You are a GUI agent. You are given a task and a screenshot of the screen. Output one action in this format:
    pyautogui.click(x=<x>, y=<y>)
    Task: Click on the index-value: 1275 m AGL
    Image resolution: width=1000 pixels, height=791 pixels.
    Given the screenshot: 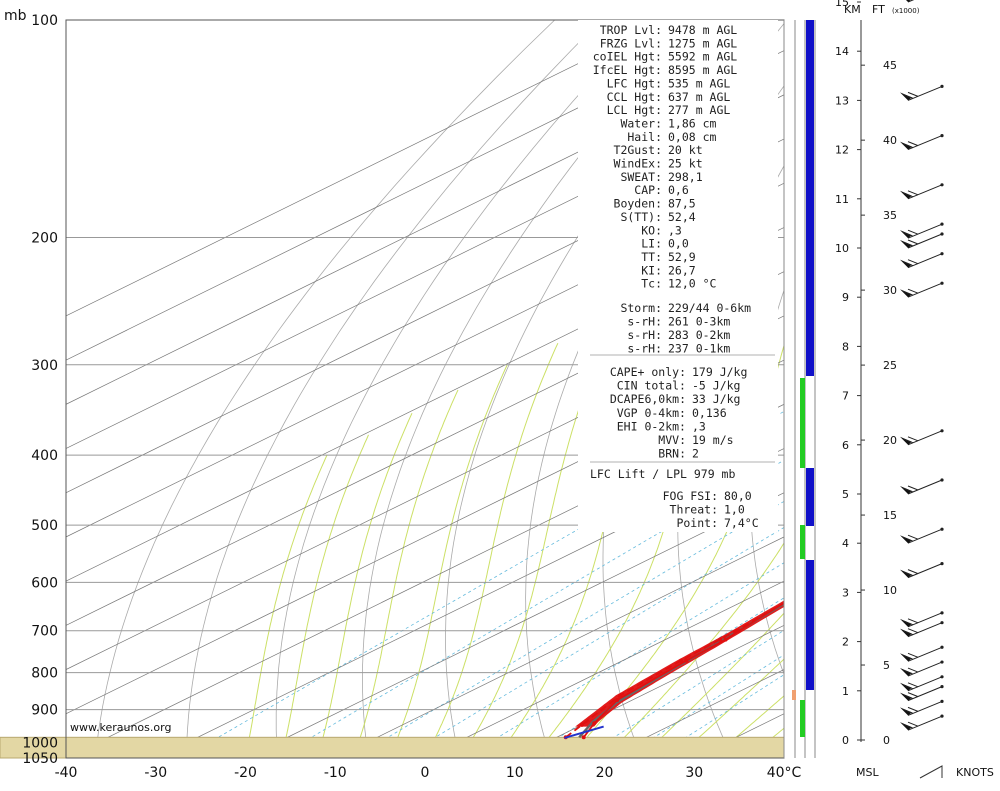 What is the action you would take?
    pyautogui.click(x=702, y=43)
    